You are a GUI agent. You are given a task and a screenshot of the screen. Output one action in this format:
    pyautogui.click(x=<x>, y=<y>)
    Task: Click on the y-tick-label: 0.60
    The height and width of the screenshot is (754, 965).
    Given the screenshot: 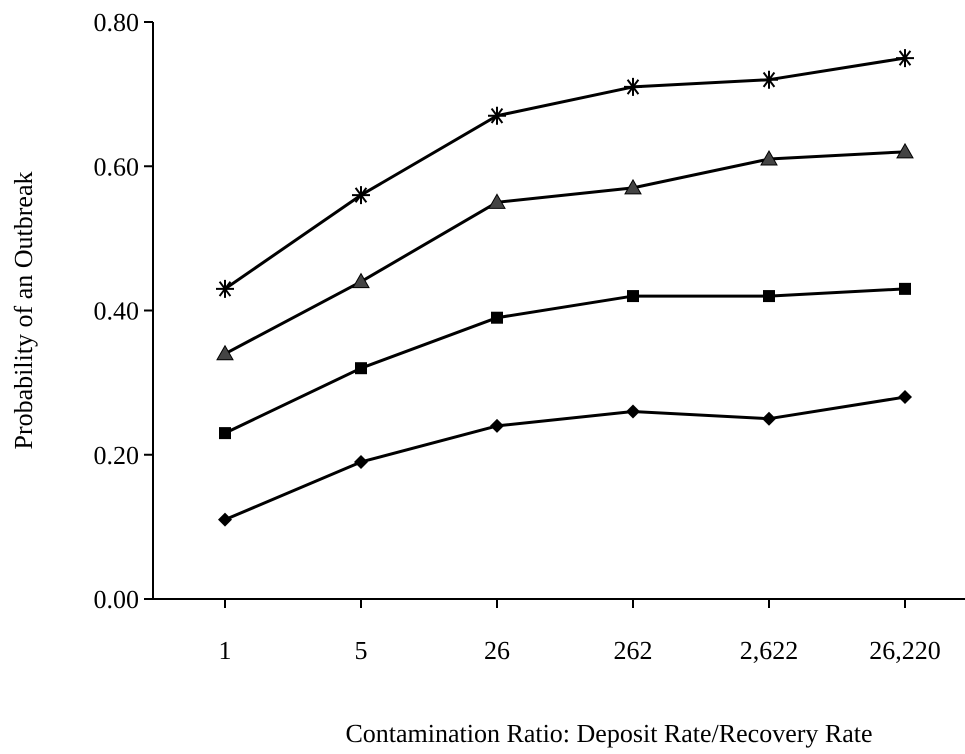 What is the action you would take?
    pyautogui.click(x=116, y=167)
    